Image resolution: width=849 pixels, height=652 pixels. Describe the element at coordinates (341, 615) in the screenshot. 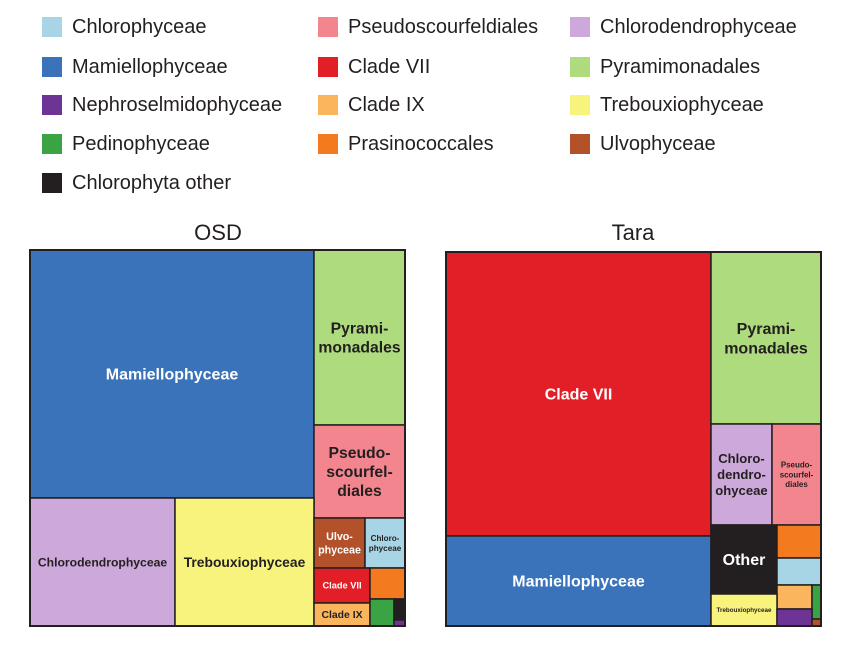

I see `treemap-cell-label: Clade IX` at that location.